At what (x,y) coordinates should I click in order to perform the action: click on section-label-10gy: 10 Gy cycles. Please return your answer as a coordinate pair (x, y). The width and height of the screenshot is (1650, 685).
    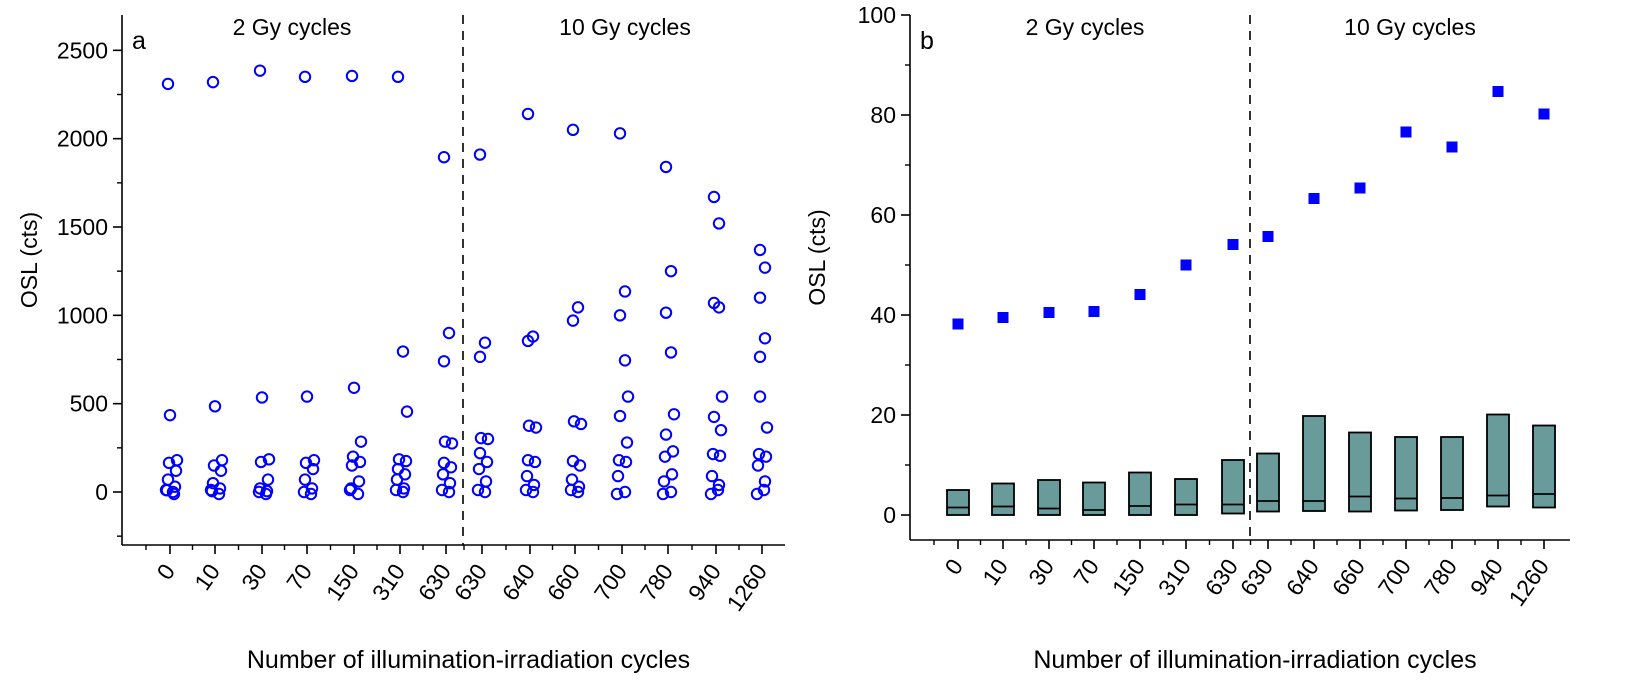
    Looking at the image, I should click on (1410, 27).